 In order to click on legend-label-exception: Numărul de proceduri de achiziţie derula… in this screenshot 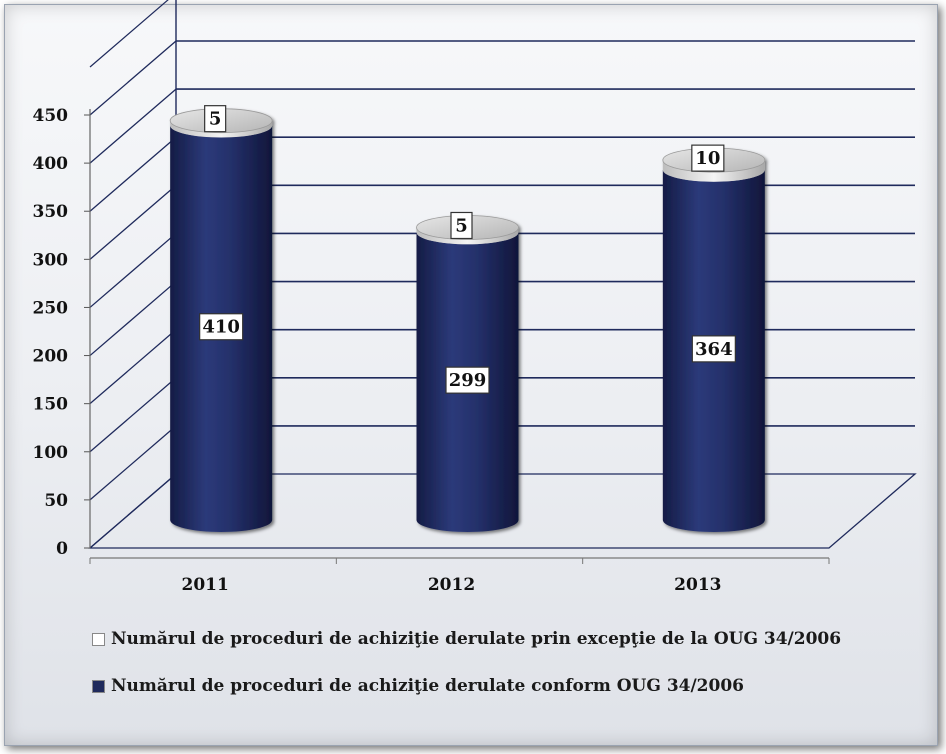, I will do `click(476, 639)`.